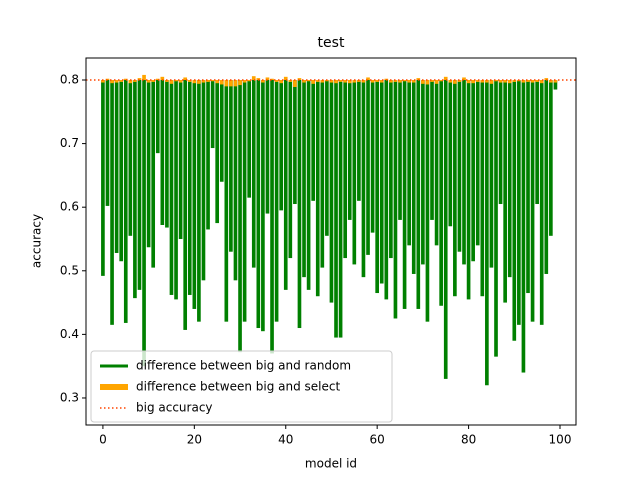  What do you see at coordinates (285, 440) in the screenshot?
I see `x-tick-label: 40` at bounding box center [285, 440].